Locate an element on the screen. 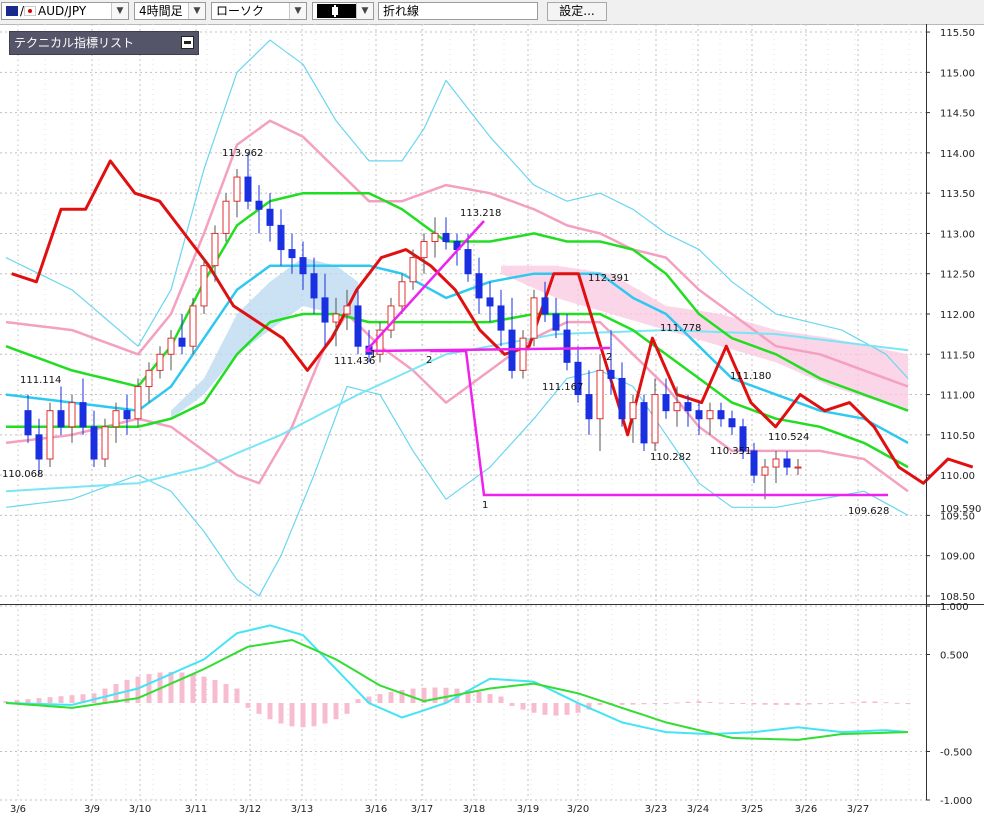  jp-flag-icon is located at coordinates (30, 11).